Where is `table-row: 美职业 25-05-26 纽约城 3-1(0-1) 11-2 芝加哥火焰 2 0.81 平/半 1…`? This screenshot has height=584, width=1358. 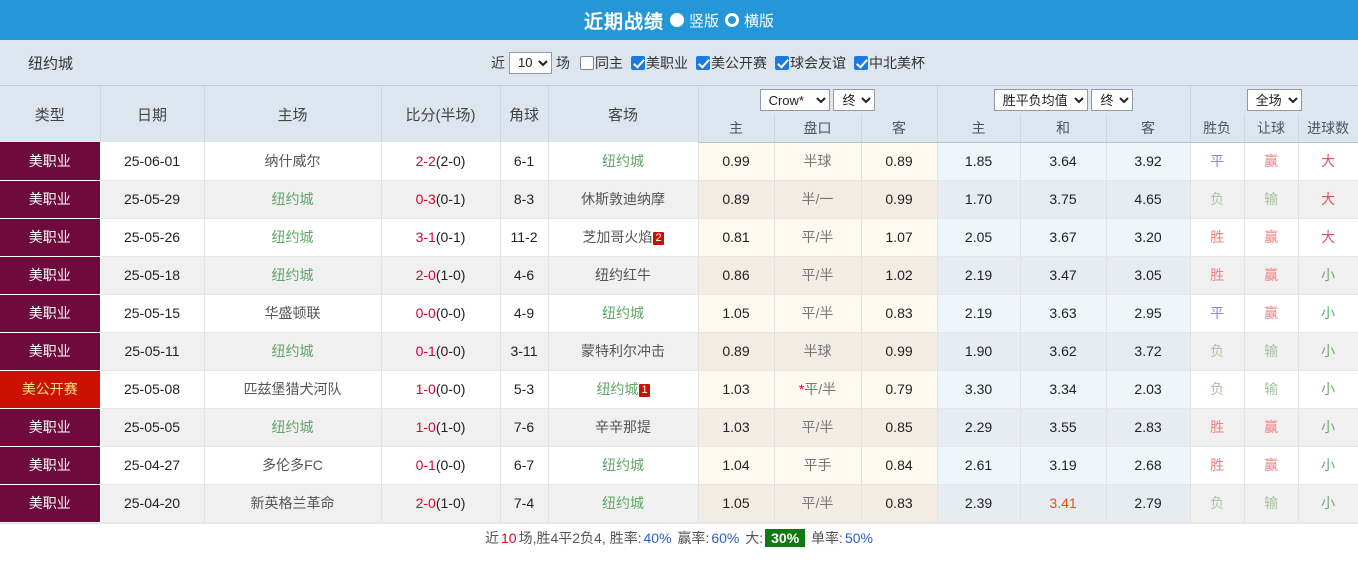
table-row: 美职业 25-05-26 纽约城 3-1(0-1) 11-2 芝加哥火焰 2 0.81 平/半 1… is located at coordinates (679, 237).